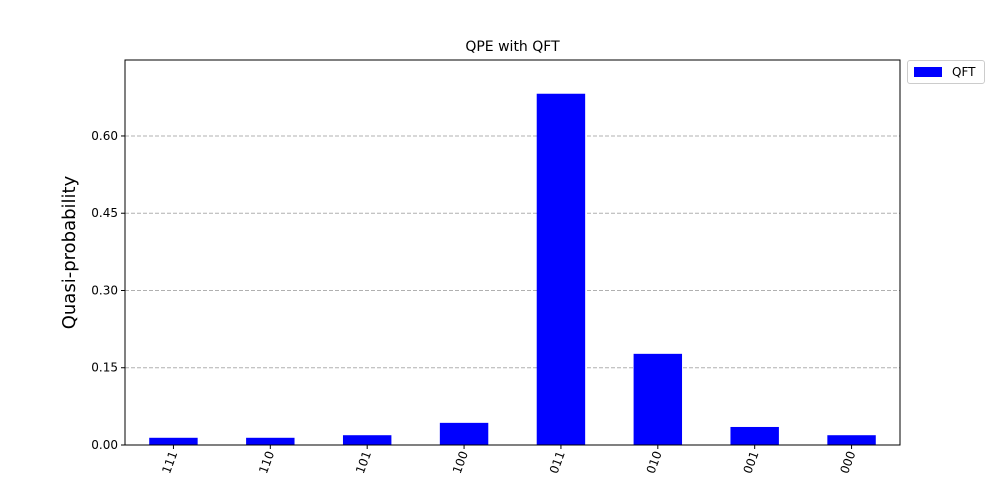 This screenshot has width=1000, height=500. Describe the element at coordinates (964, 72) in the screenshot. I see `legend-label: QFT` at that location.